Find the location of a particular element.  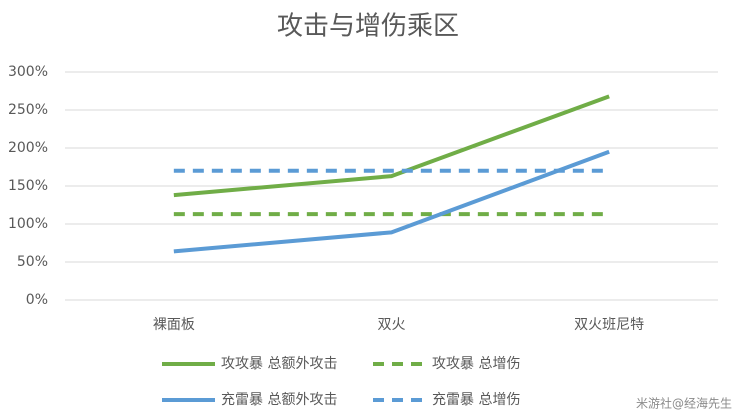

chart-title: 攻击与增伤乘区 is located at coordinates (368, 27).